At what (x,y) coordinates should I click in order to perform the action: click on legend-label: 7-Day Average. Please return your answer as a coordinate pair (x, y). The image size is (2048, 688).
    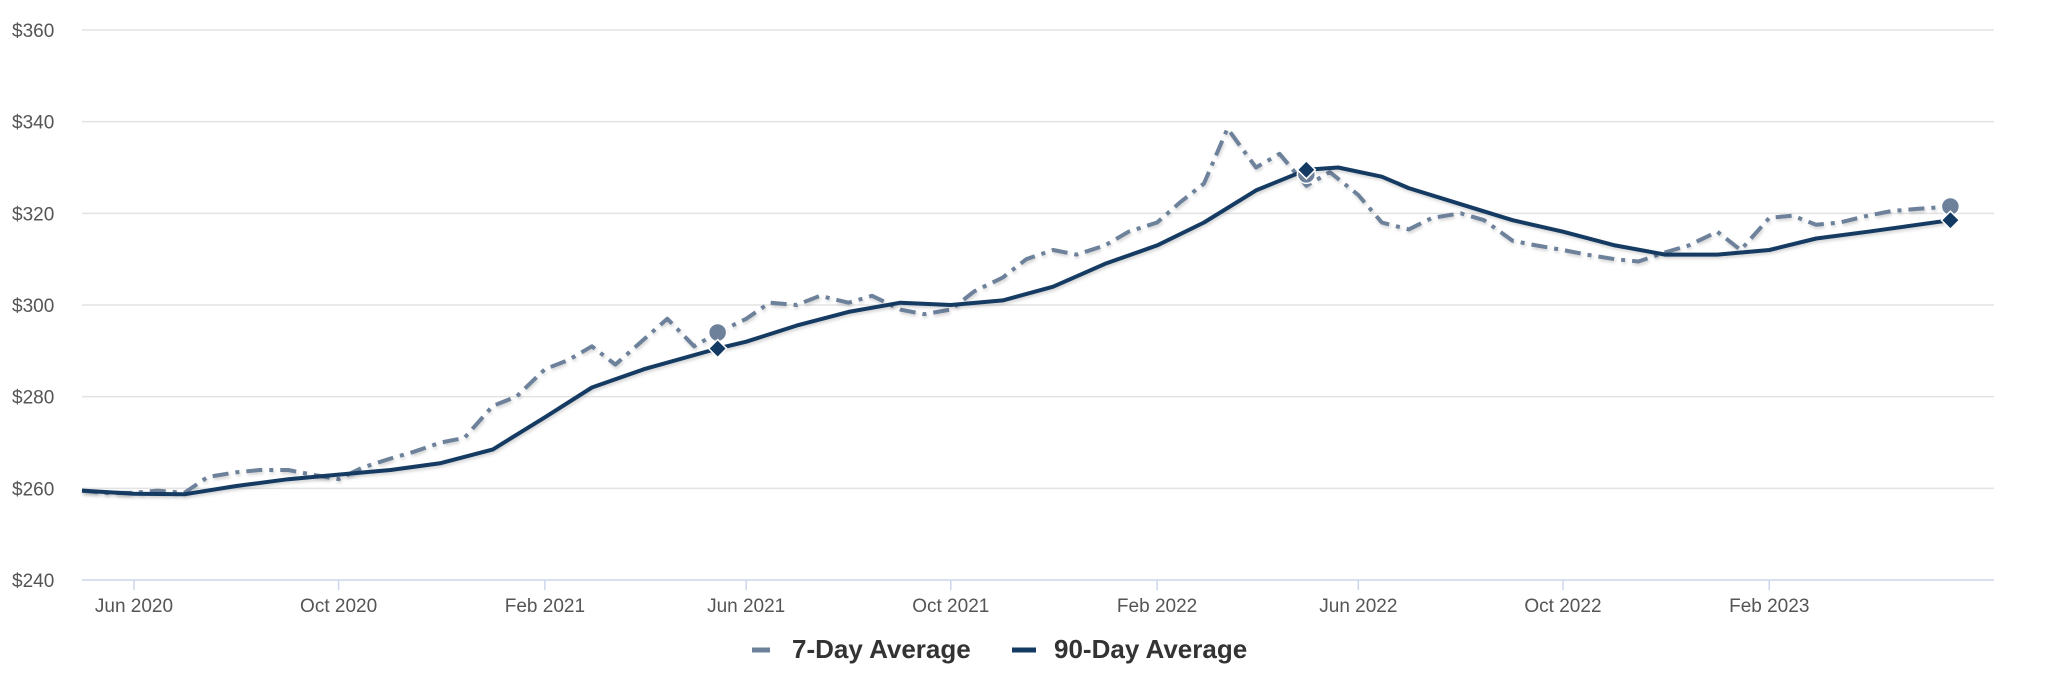
    Looking at the image, I should click on (881, 649).